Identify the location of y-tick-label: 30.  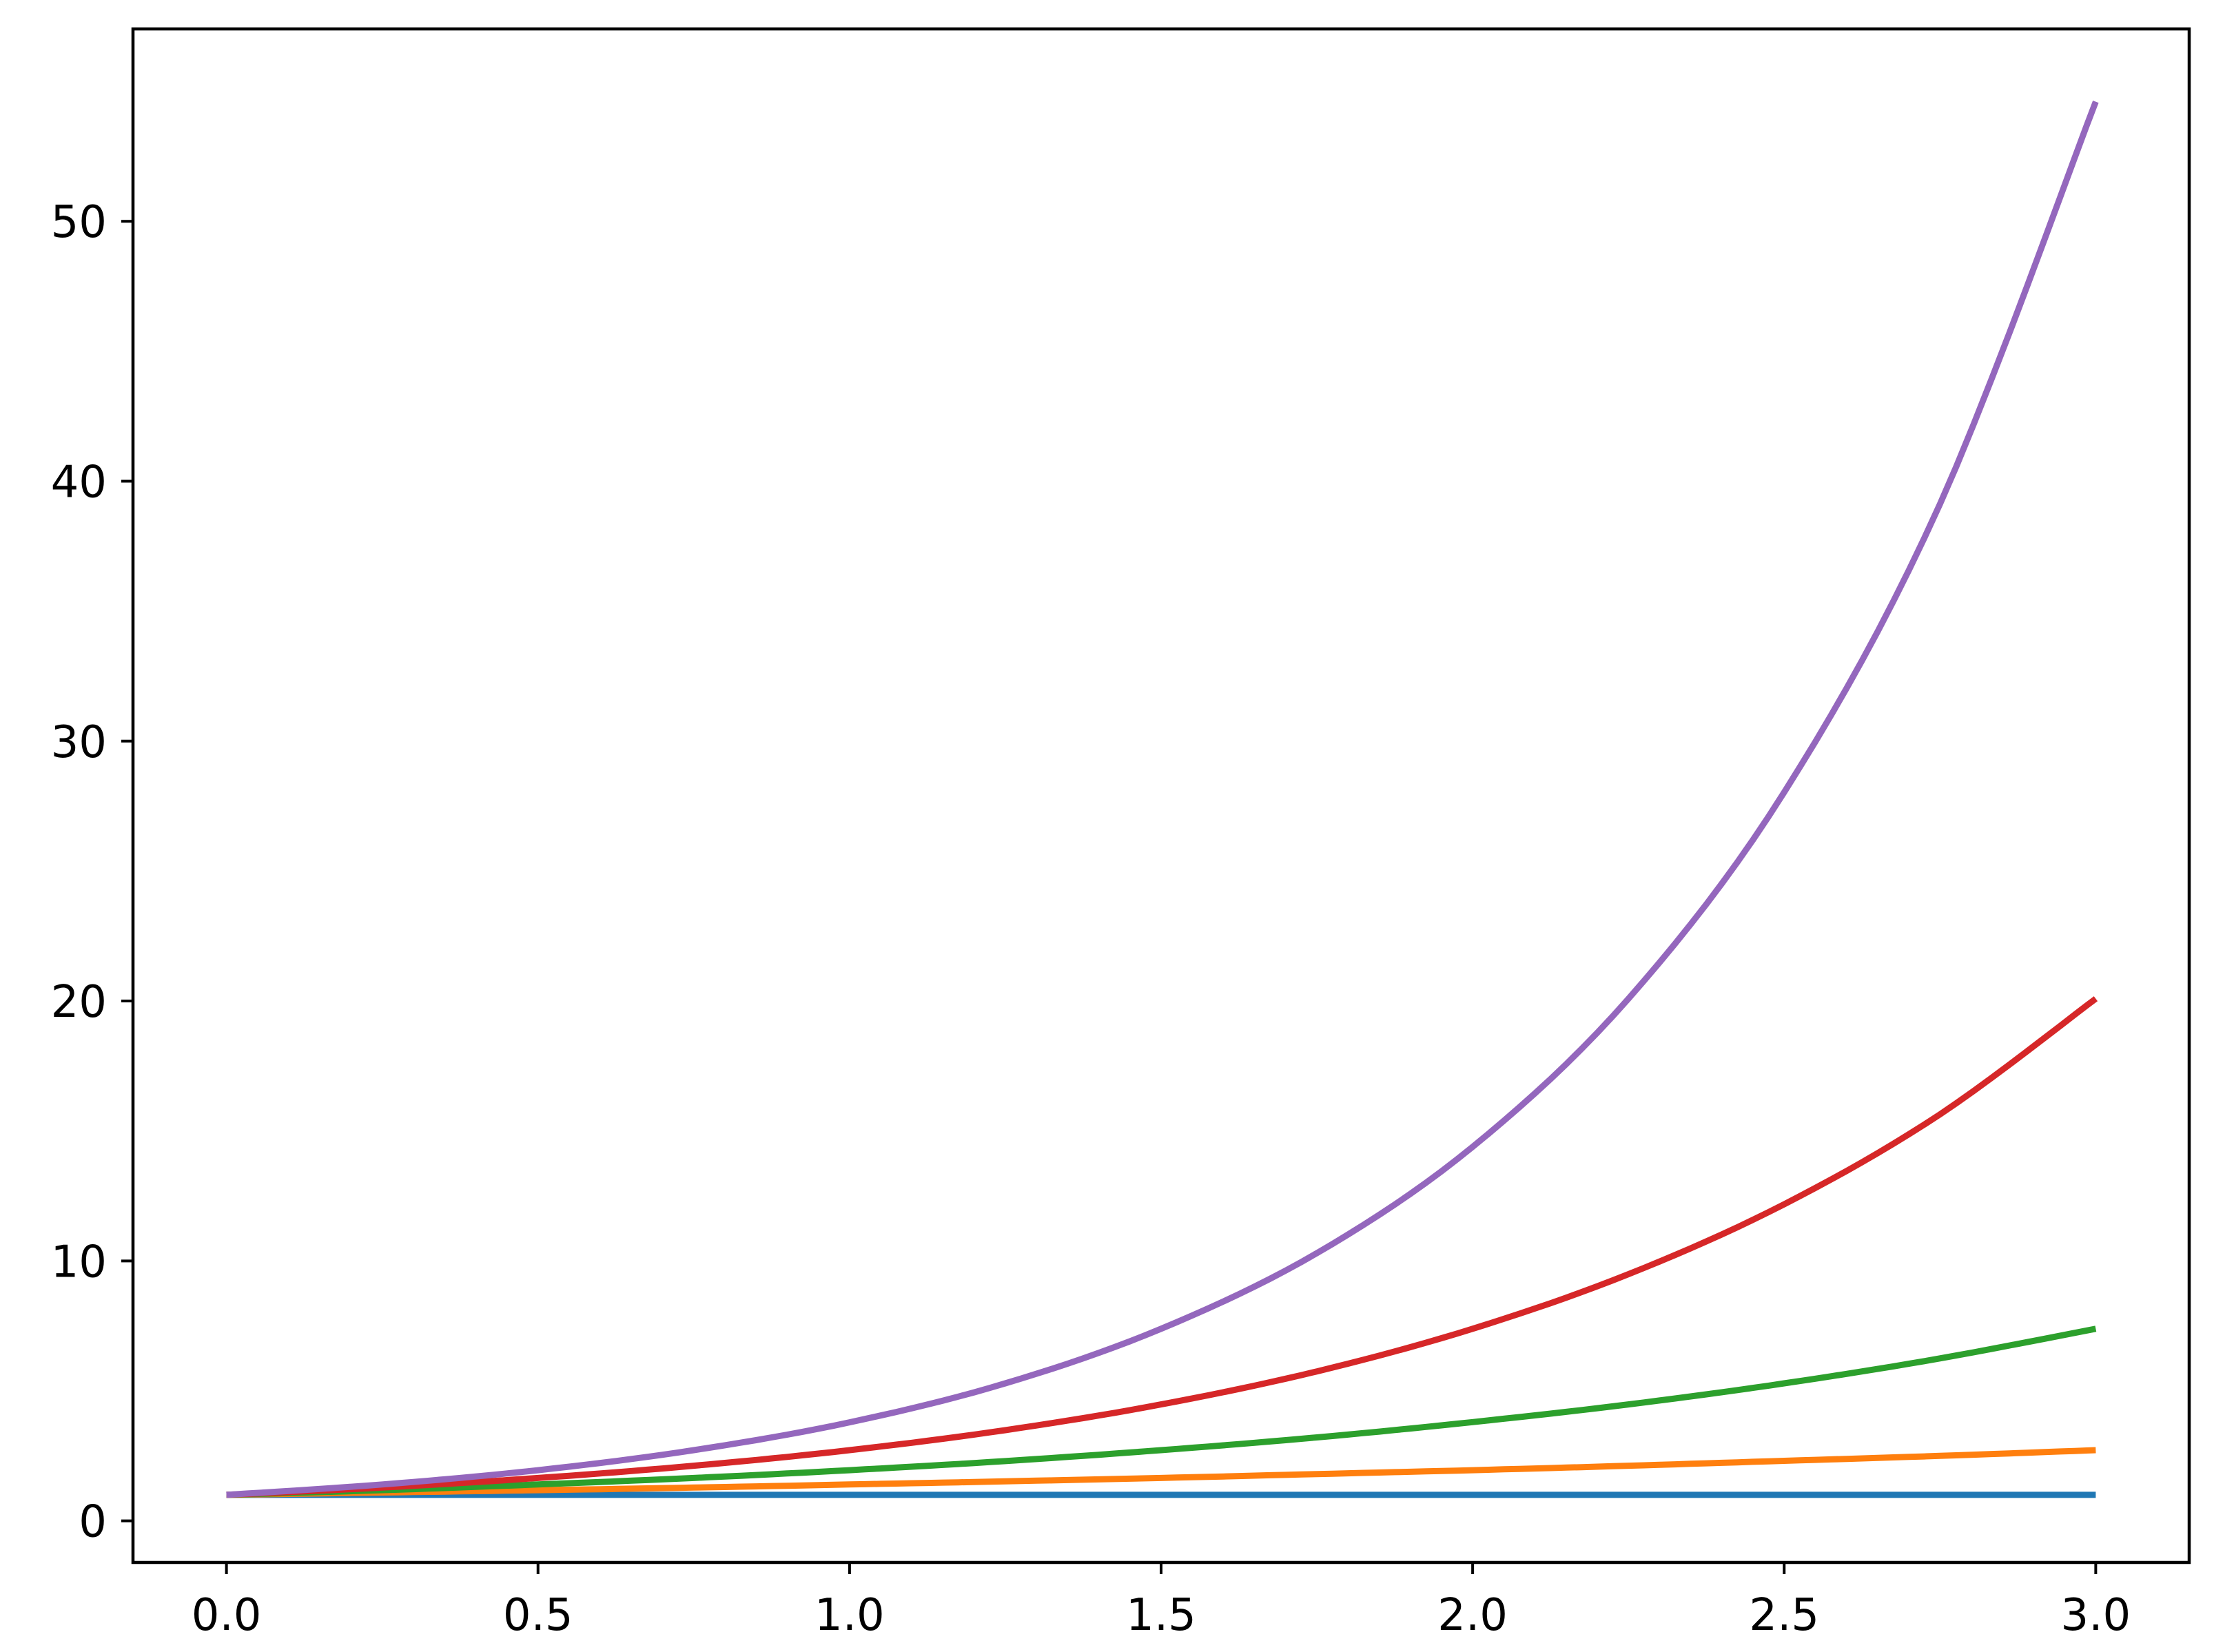
(79, 742).